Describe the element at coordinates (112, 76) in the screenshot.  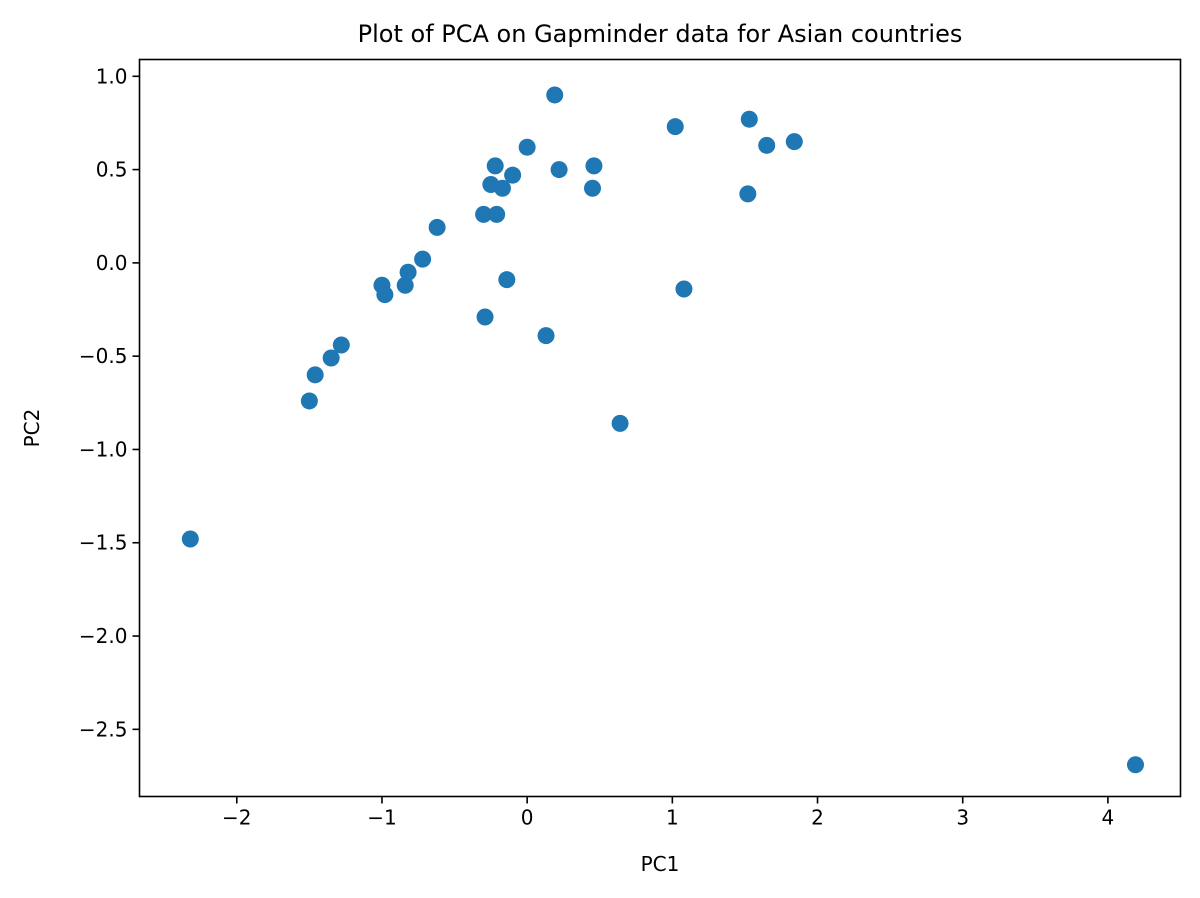
I see `y-tick-label: 1.0` at that location.